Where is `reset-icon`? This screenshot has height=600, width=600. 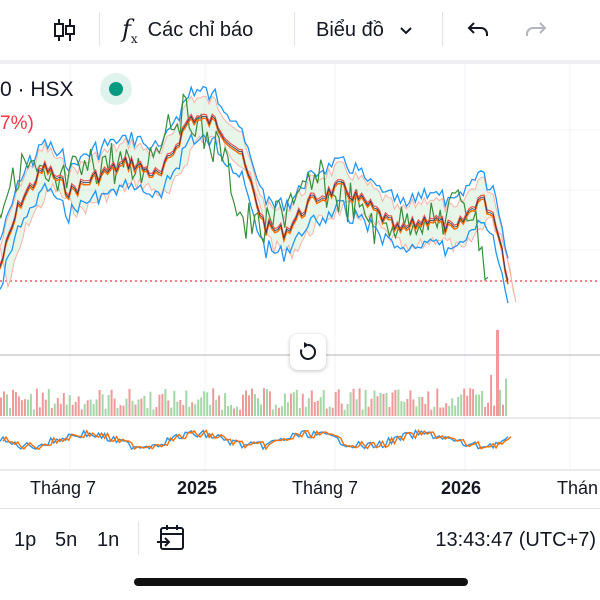
reset-icon is located at coordinates (308, 351).